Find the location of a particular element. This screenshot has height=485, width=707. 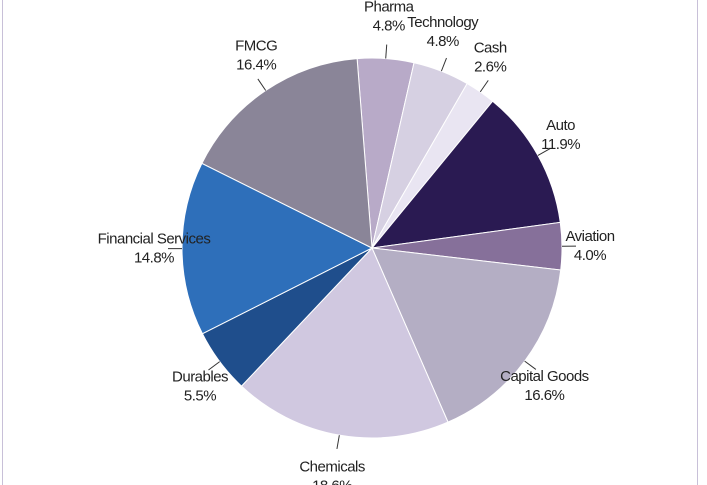

slice-label: FMCG is located at coordinates (256, 46).